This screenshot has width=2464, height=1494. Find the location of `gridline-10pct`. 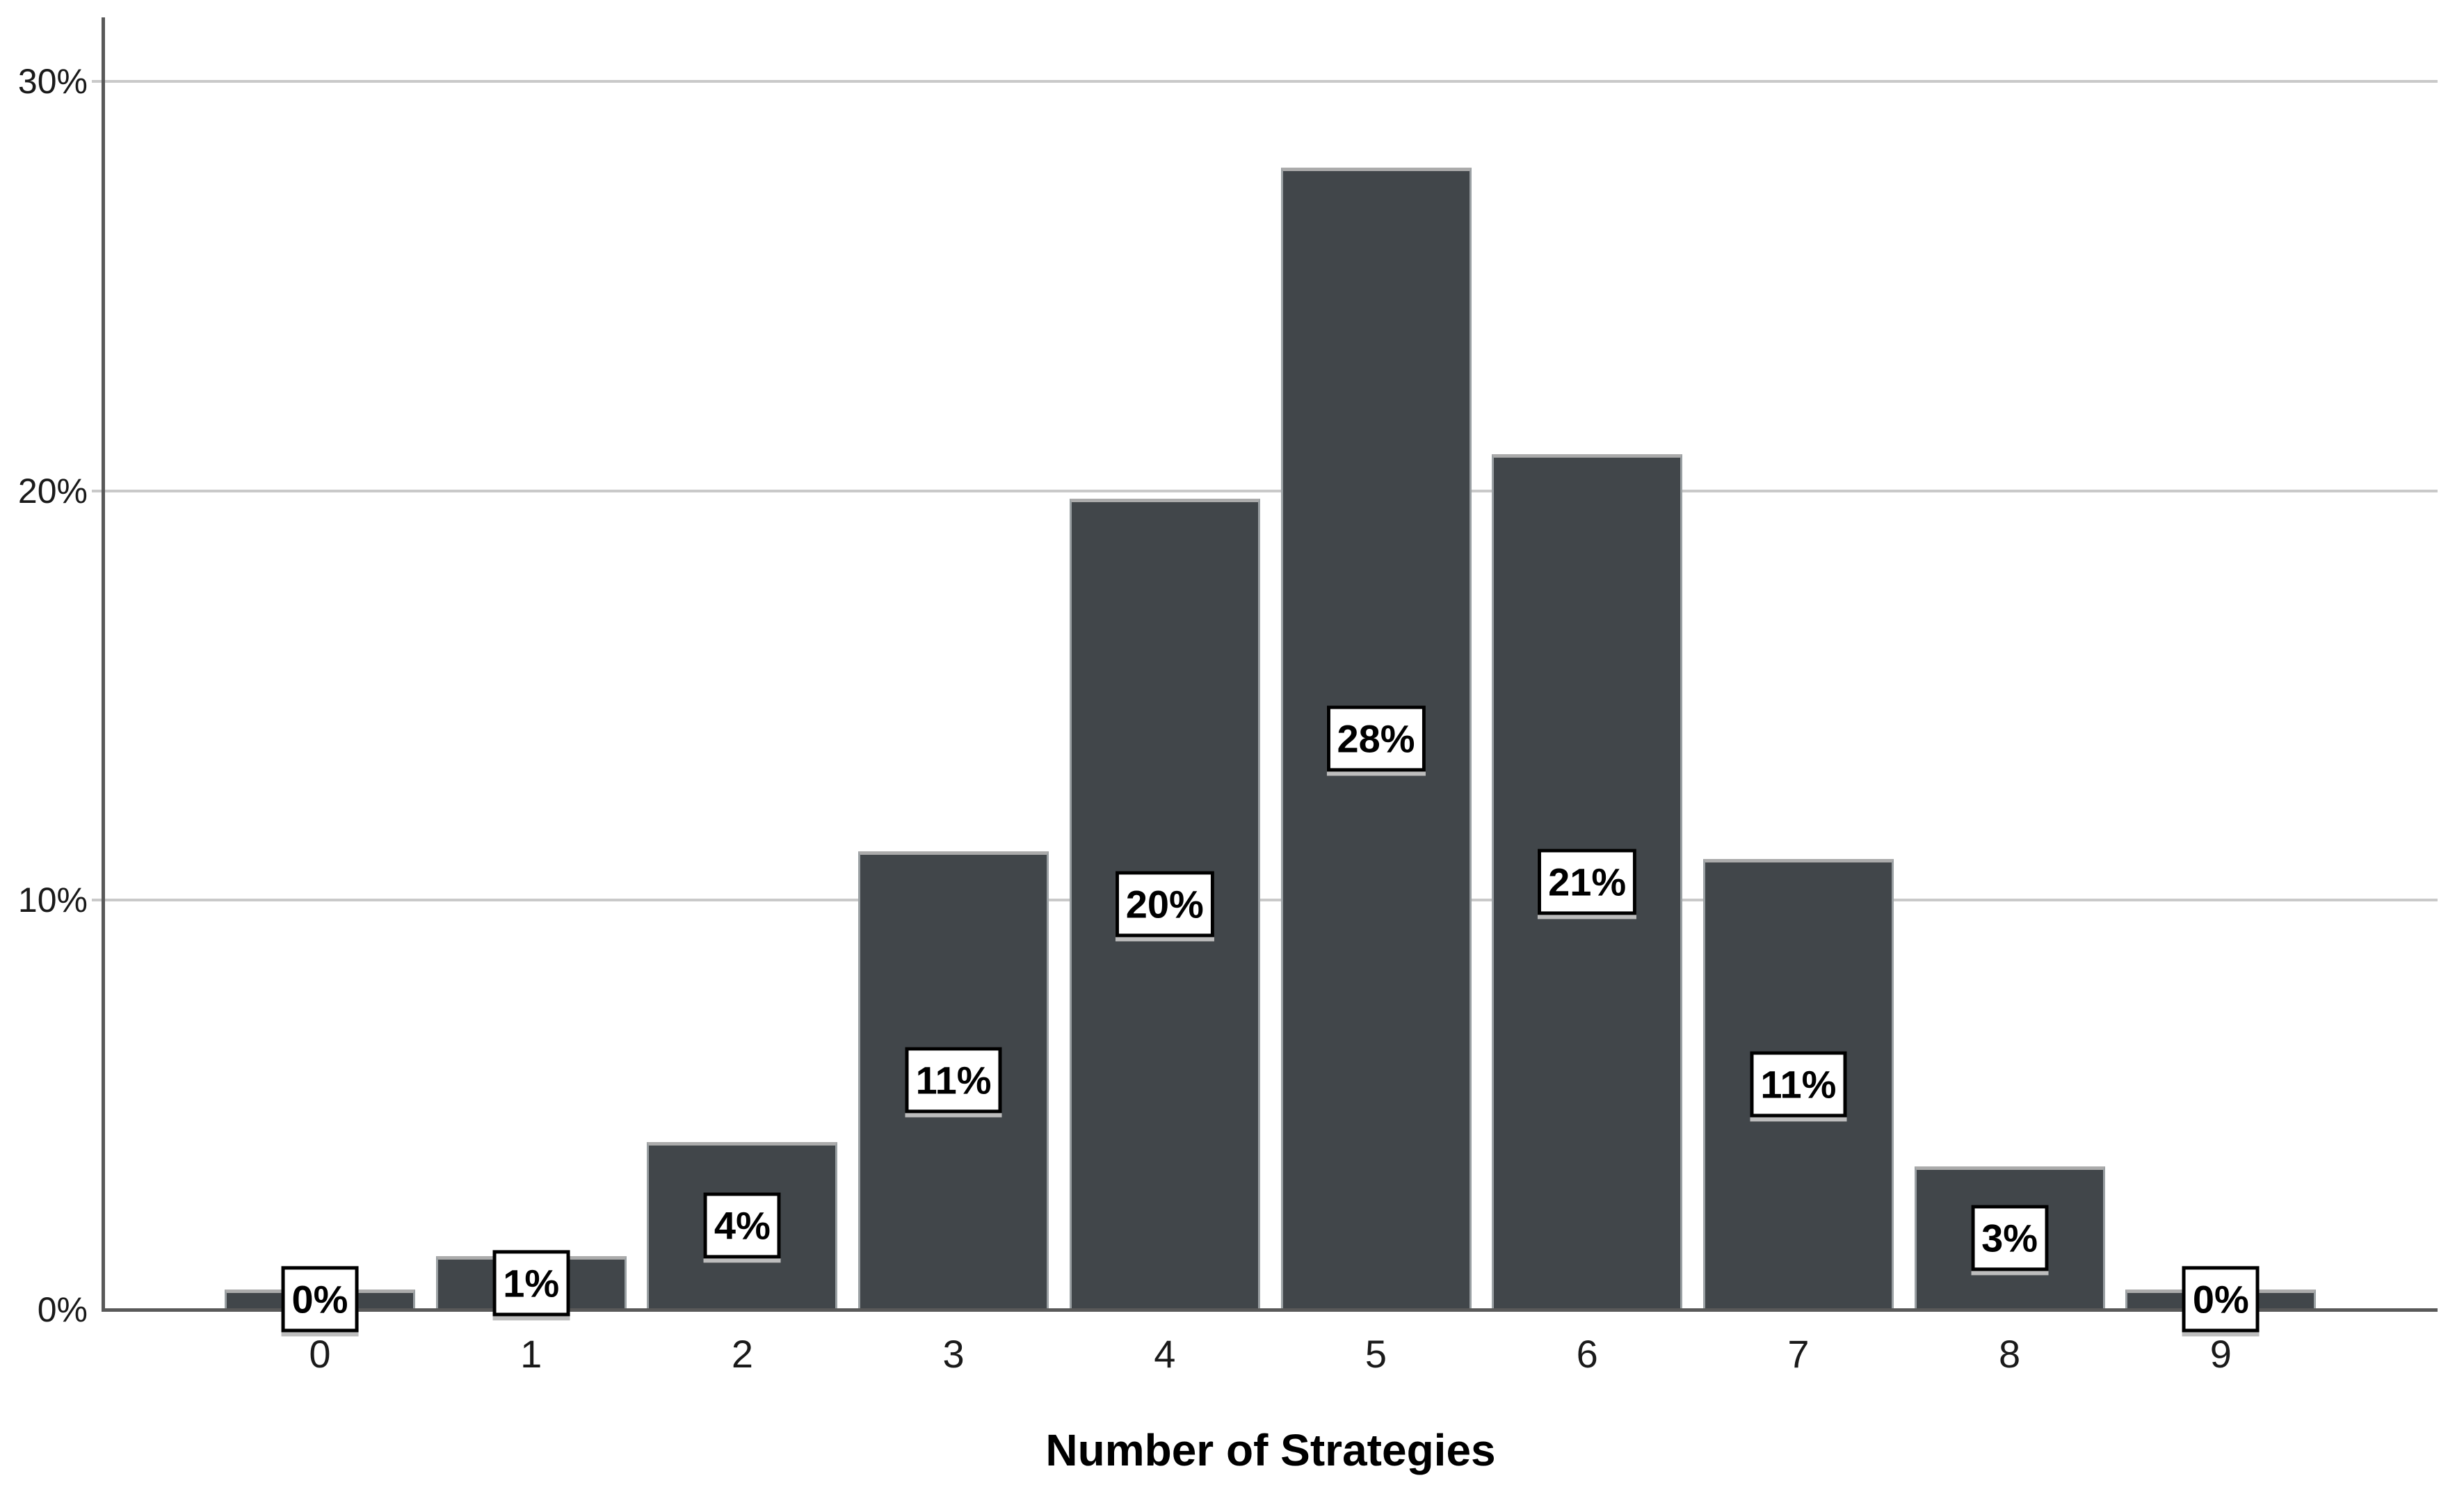

gridline-10pct is located at coordinates (1270, 900).